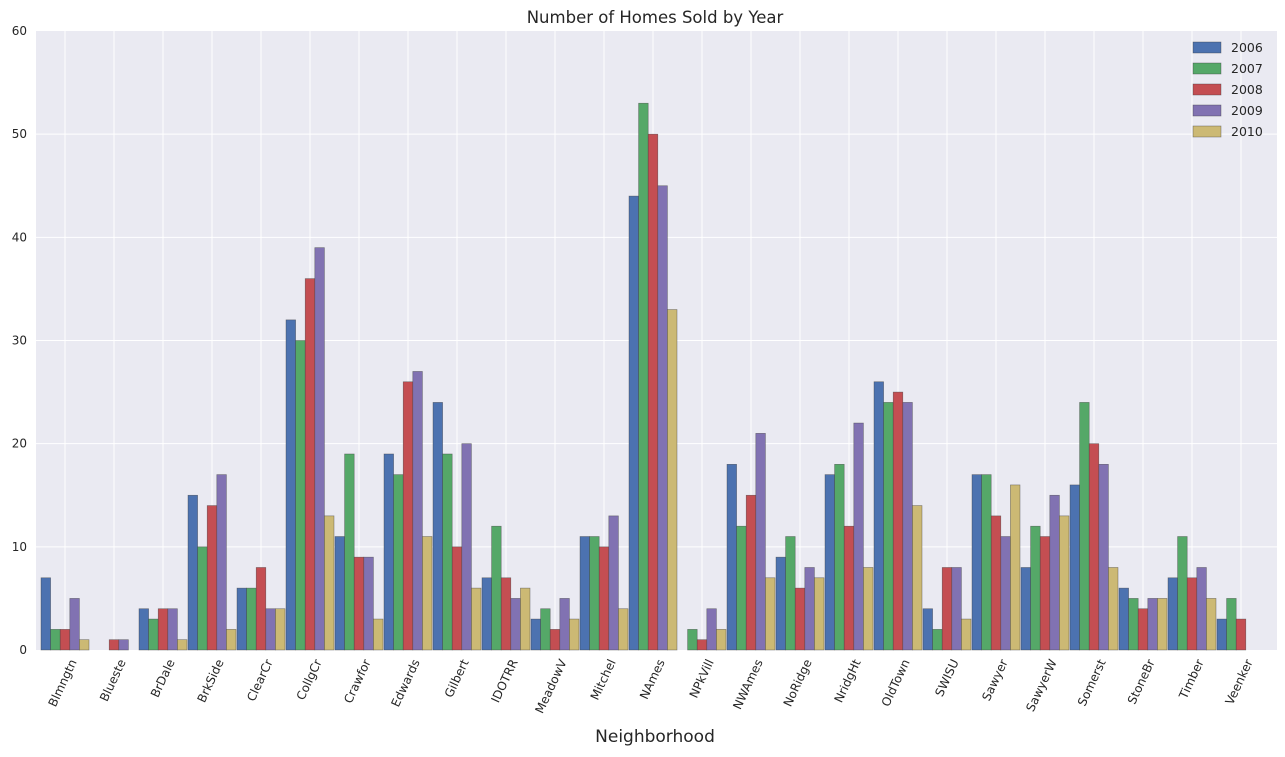 The image size is (1285, 757). Describe the element at coordinates (1025, 609) in the screenshot. I see `bar-sawyerw-2006` at that location.